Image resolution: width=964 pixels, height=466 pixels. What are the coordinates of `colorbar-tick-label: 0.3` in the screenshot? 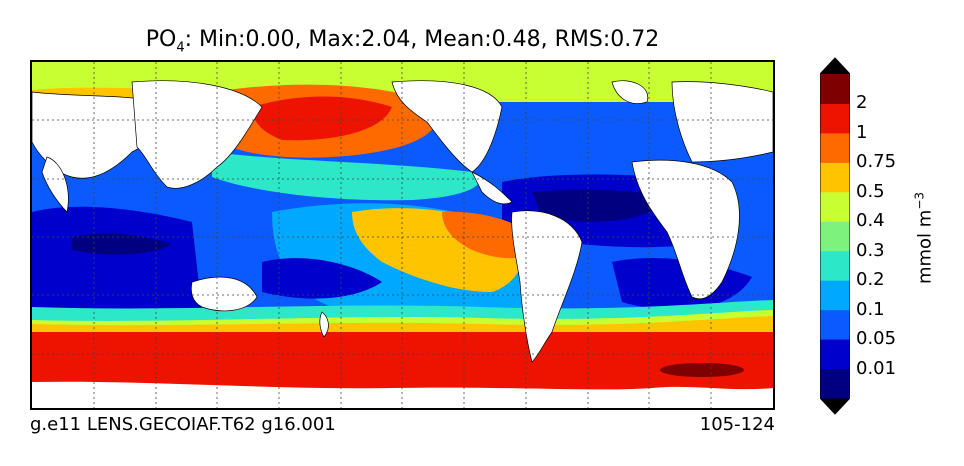 It's located at (870, 250).